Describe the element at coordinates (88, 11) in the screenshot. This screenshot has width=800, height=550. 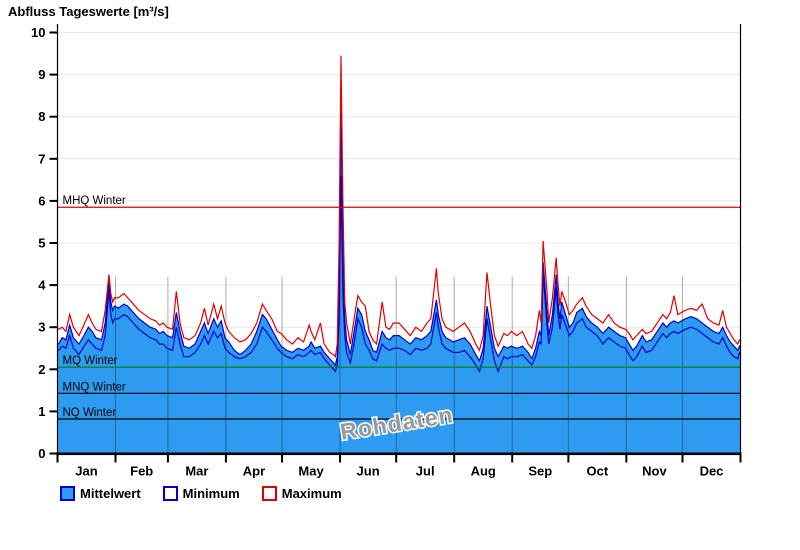
I see `page-title: Abfluss Tageswerte [m³/s]` at that location.